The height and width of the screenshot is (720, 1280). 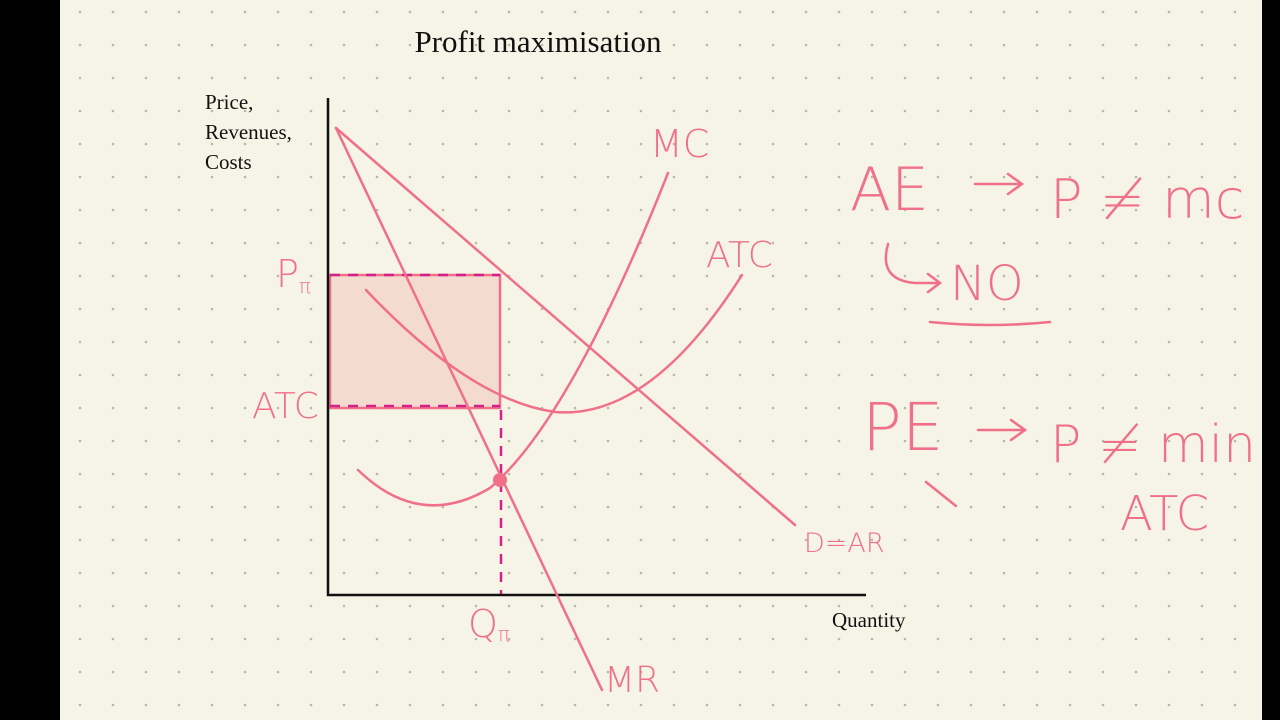 What do you see at coordinates (990, 323) in the screenshot?
I see `note-underline` at bounding box center [990, 323].